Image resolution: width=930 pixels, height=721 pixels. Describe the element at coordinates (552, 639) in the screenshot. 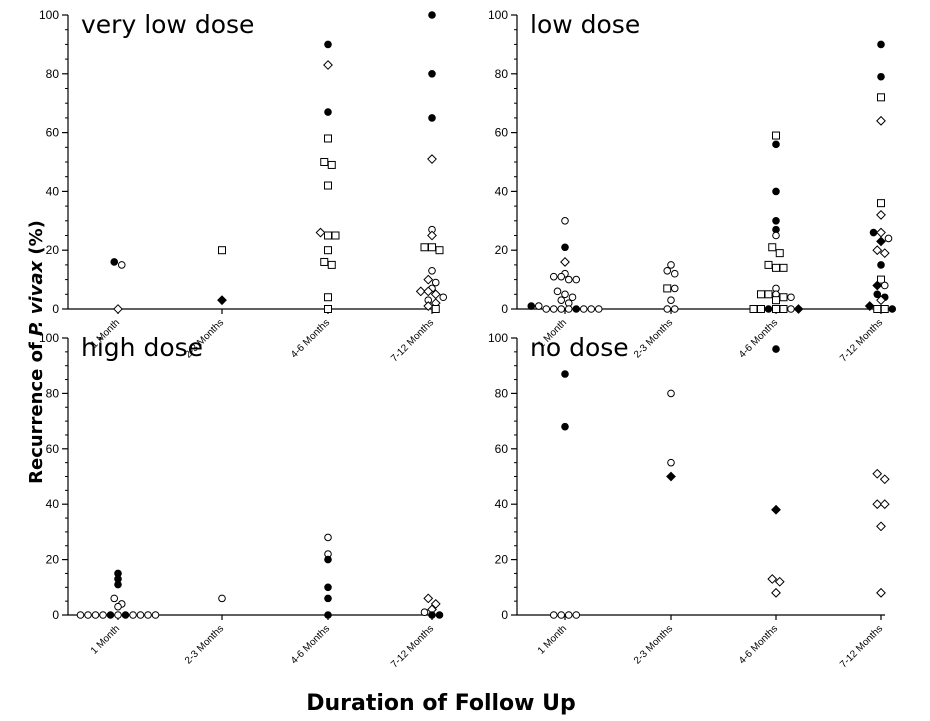

I see `panel-4-x-tick-label: 1 Month` at that location.